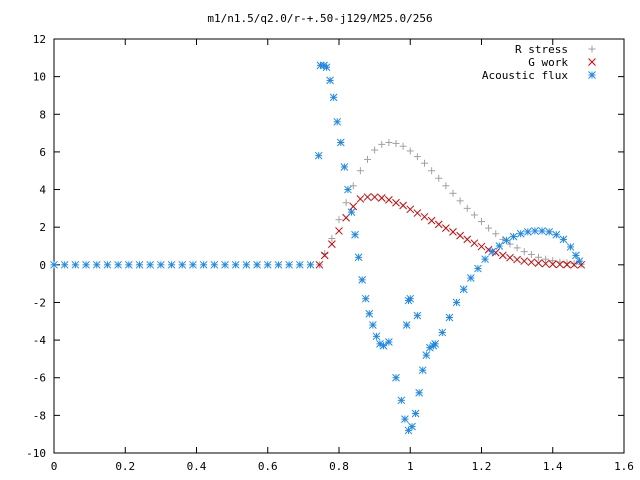  What do you see at coordinates (42, 152) in the screenshot?
I see `y-tick-label: 6` at bounding box center [42, 152].